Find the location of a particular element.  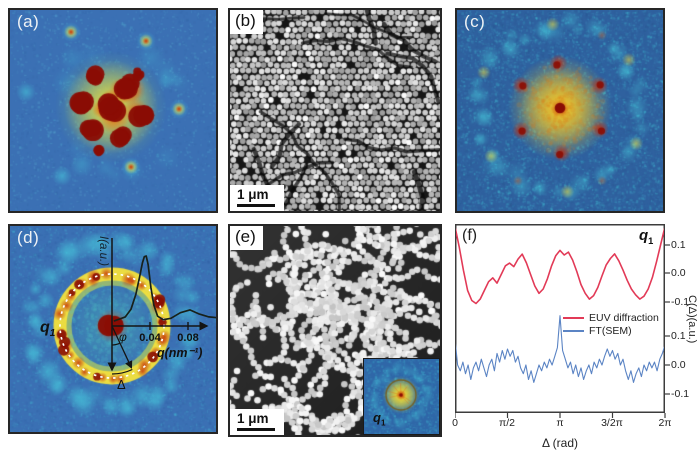

ft-sem-curve is located at coordinates (560, 349).